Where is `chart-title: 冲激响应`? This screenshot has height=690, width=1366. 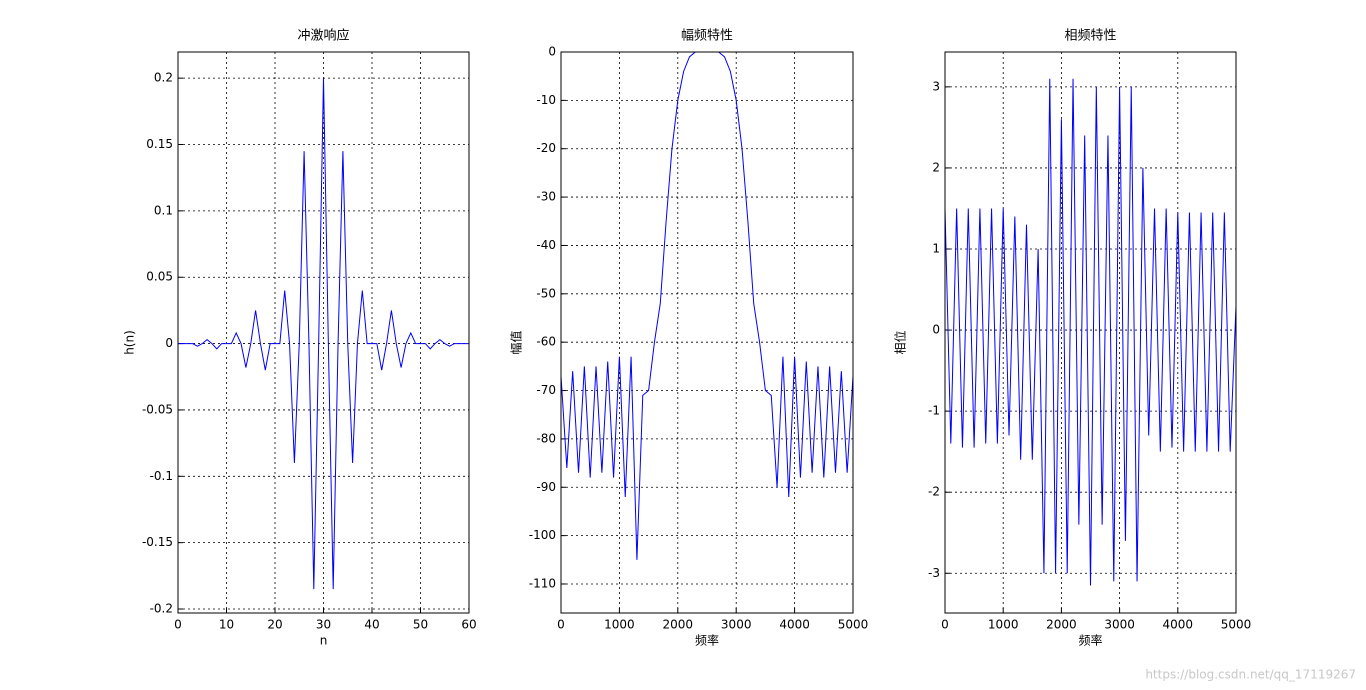
chart-title: 冲激响应 is located at coordinates (323, 36).